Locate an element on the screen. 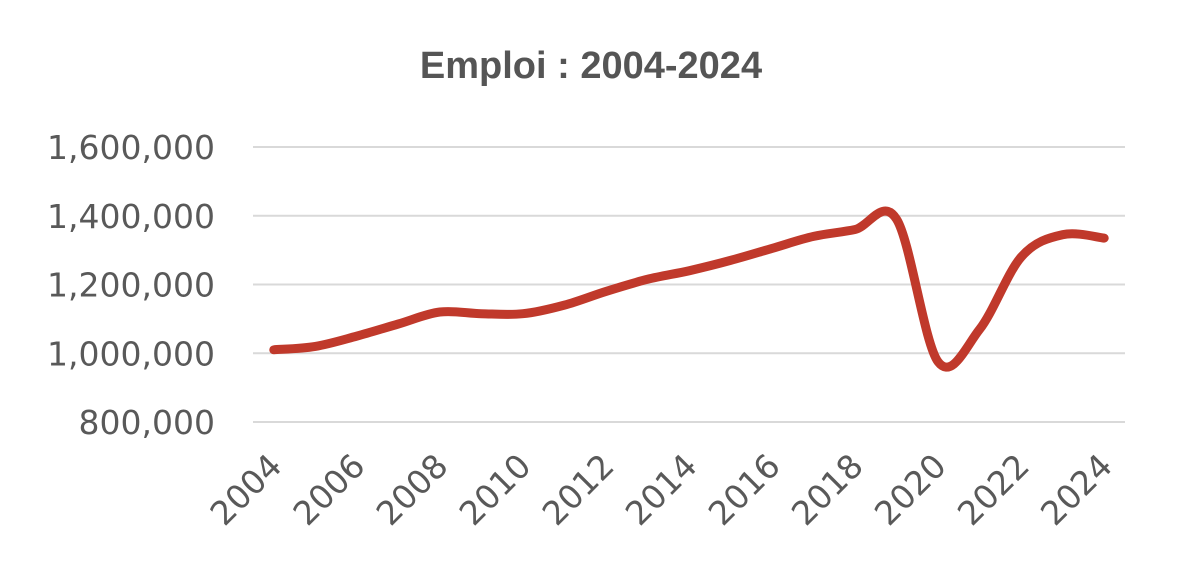 The width and height of the screenshot is (1182, 583). y-tick-label: 1,600,000 is located at coordinates (131, 147).